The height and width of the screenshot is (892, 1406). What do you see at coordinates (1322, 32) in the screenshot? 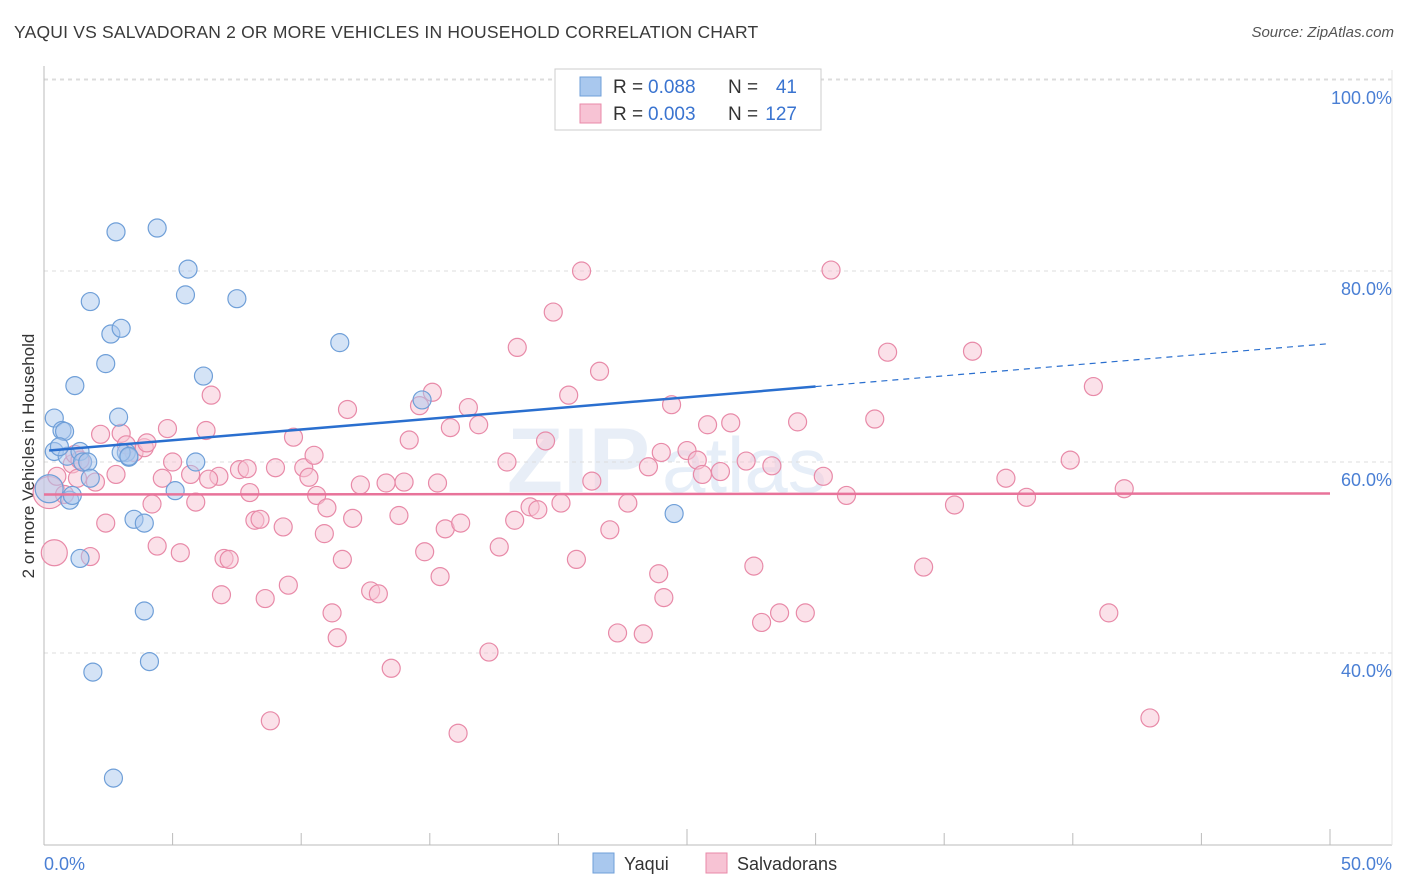
I see `source-label: Source: ZipAtlas.com` at bounding box center [1322, 32].